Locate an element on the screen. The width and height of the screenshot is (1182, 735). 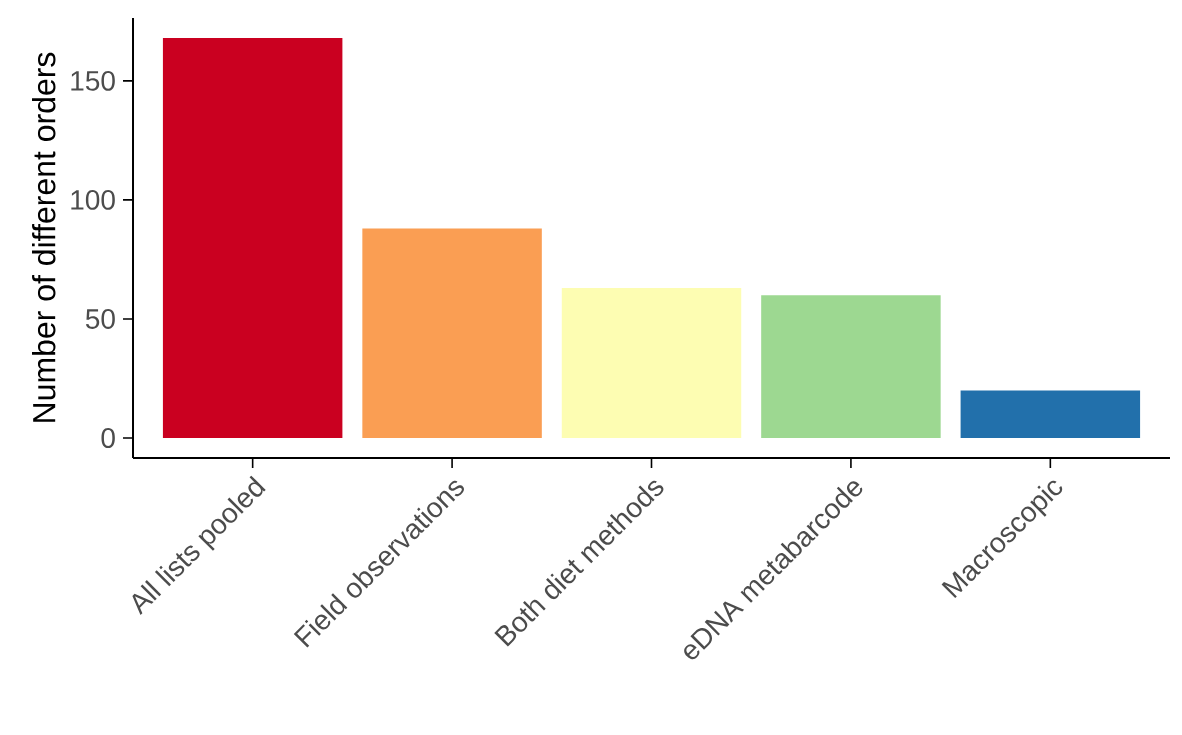
y-tick-label: 100 is located at coordinates (93, 199).